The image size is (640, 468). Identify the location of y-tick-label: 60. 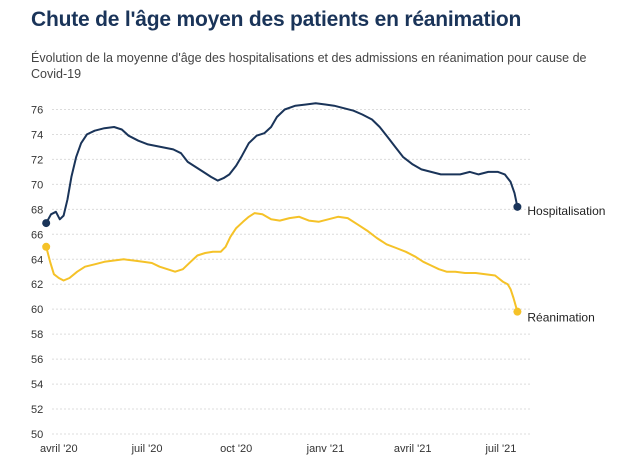
(37, 310).